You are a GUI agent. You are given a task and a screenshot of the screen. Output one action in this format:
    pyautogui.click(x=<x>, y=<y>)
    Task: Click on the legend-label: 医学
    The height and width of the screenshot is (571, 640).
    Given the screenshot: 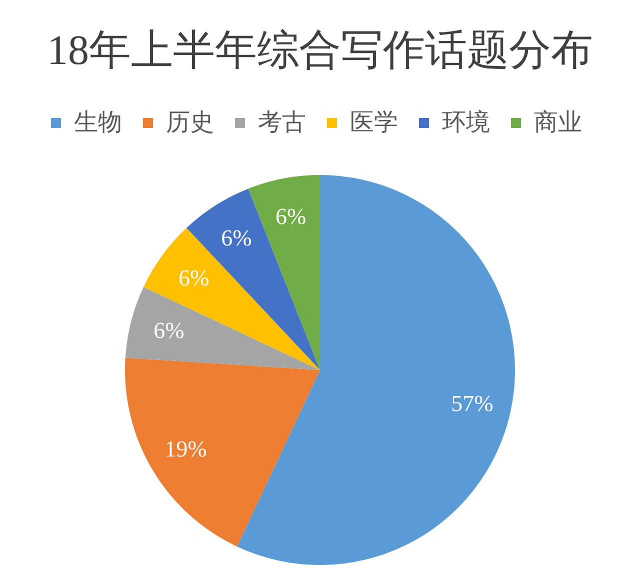 What is the action you would take?
    pyautogui.click(x=374, y=122)
    